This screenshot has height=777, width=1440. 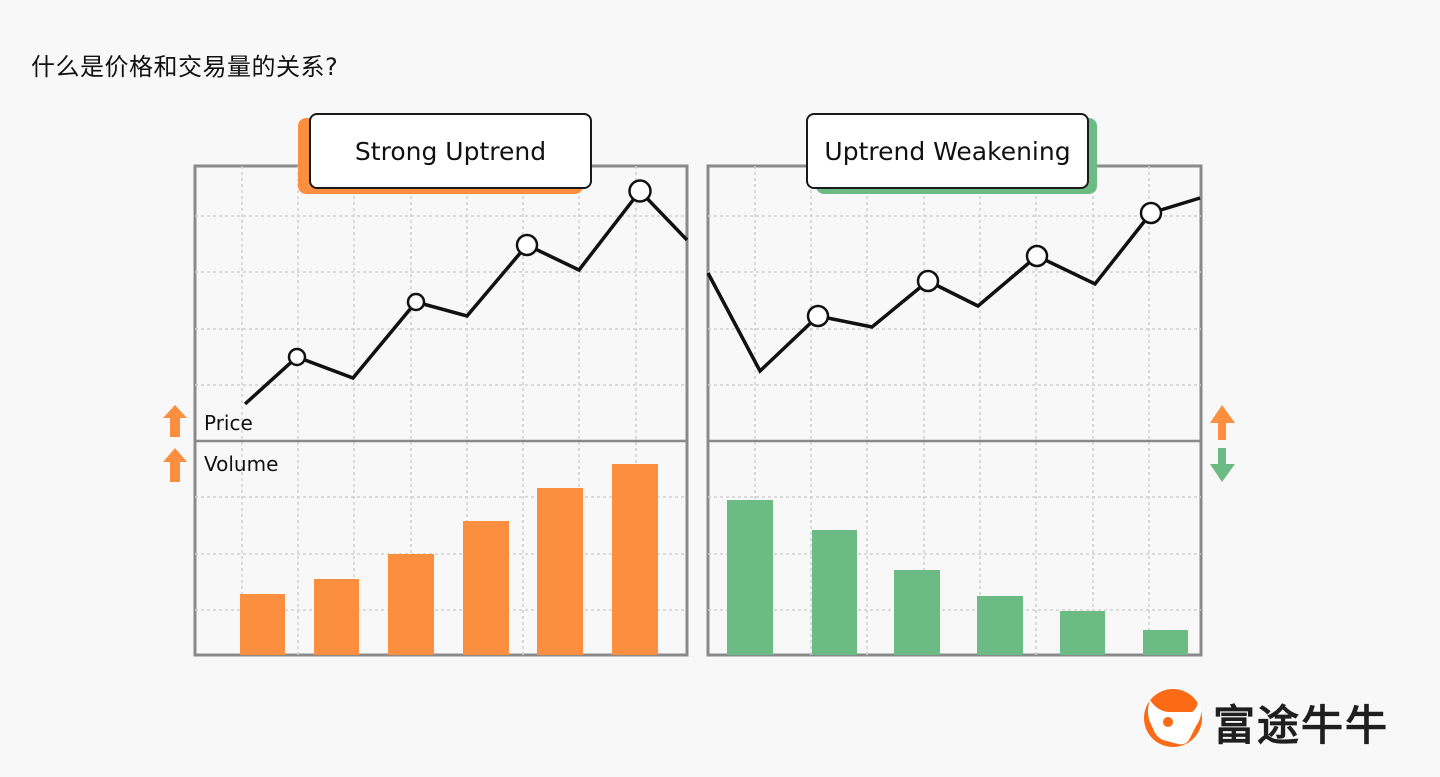 I want to click on arrow-down-icon, so click(x=1222, y=465).